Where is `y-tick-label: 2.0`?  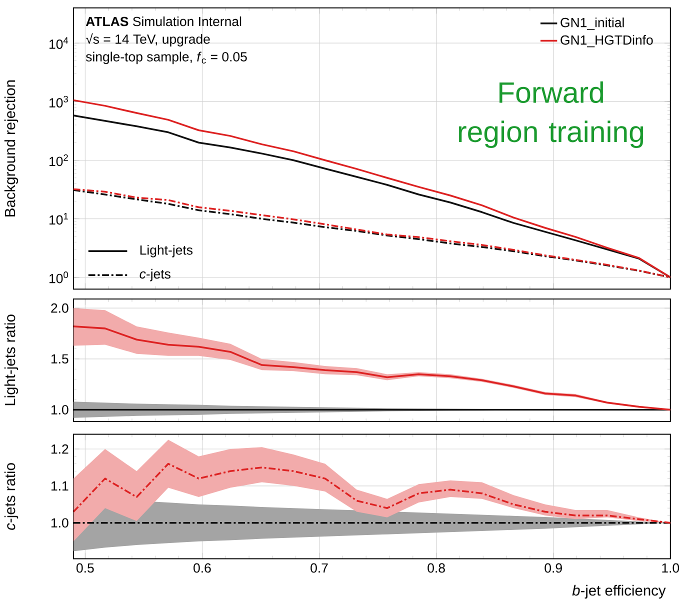 y-tick-label: 2.0 is located at coordinates (59, 308).